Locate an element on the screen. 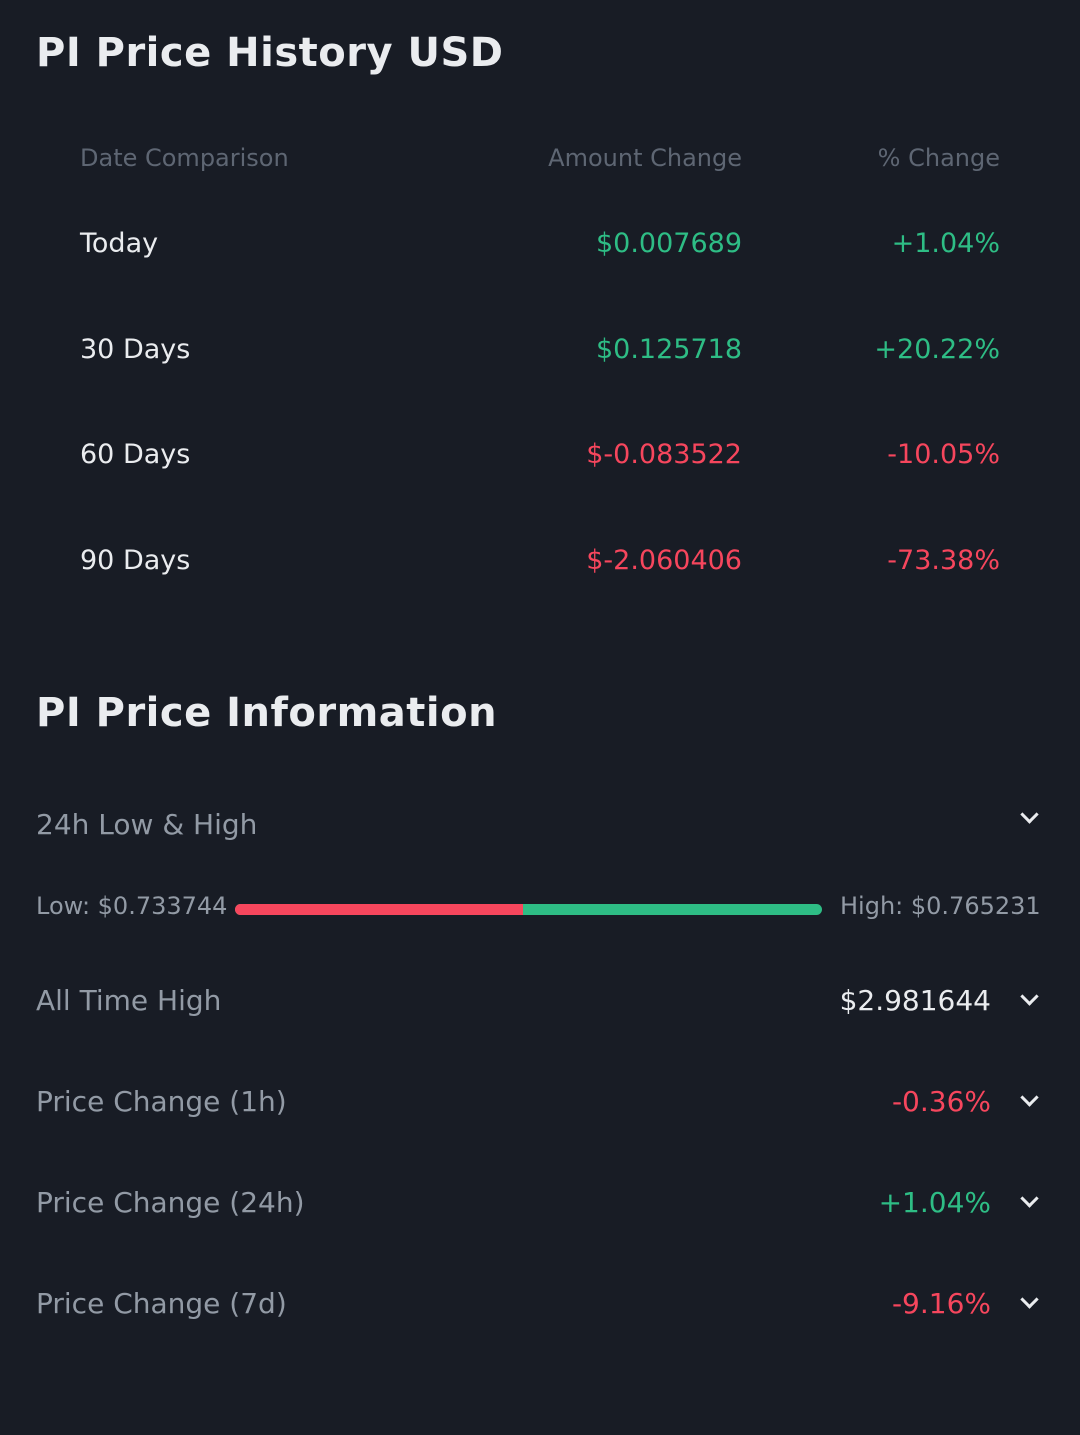 The image size is (1080, 1435). row-label: 90 Days is located at coordinates (135, 560).